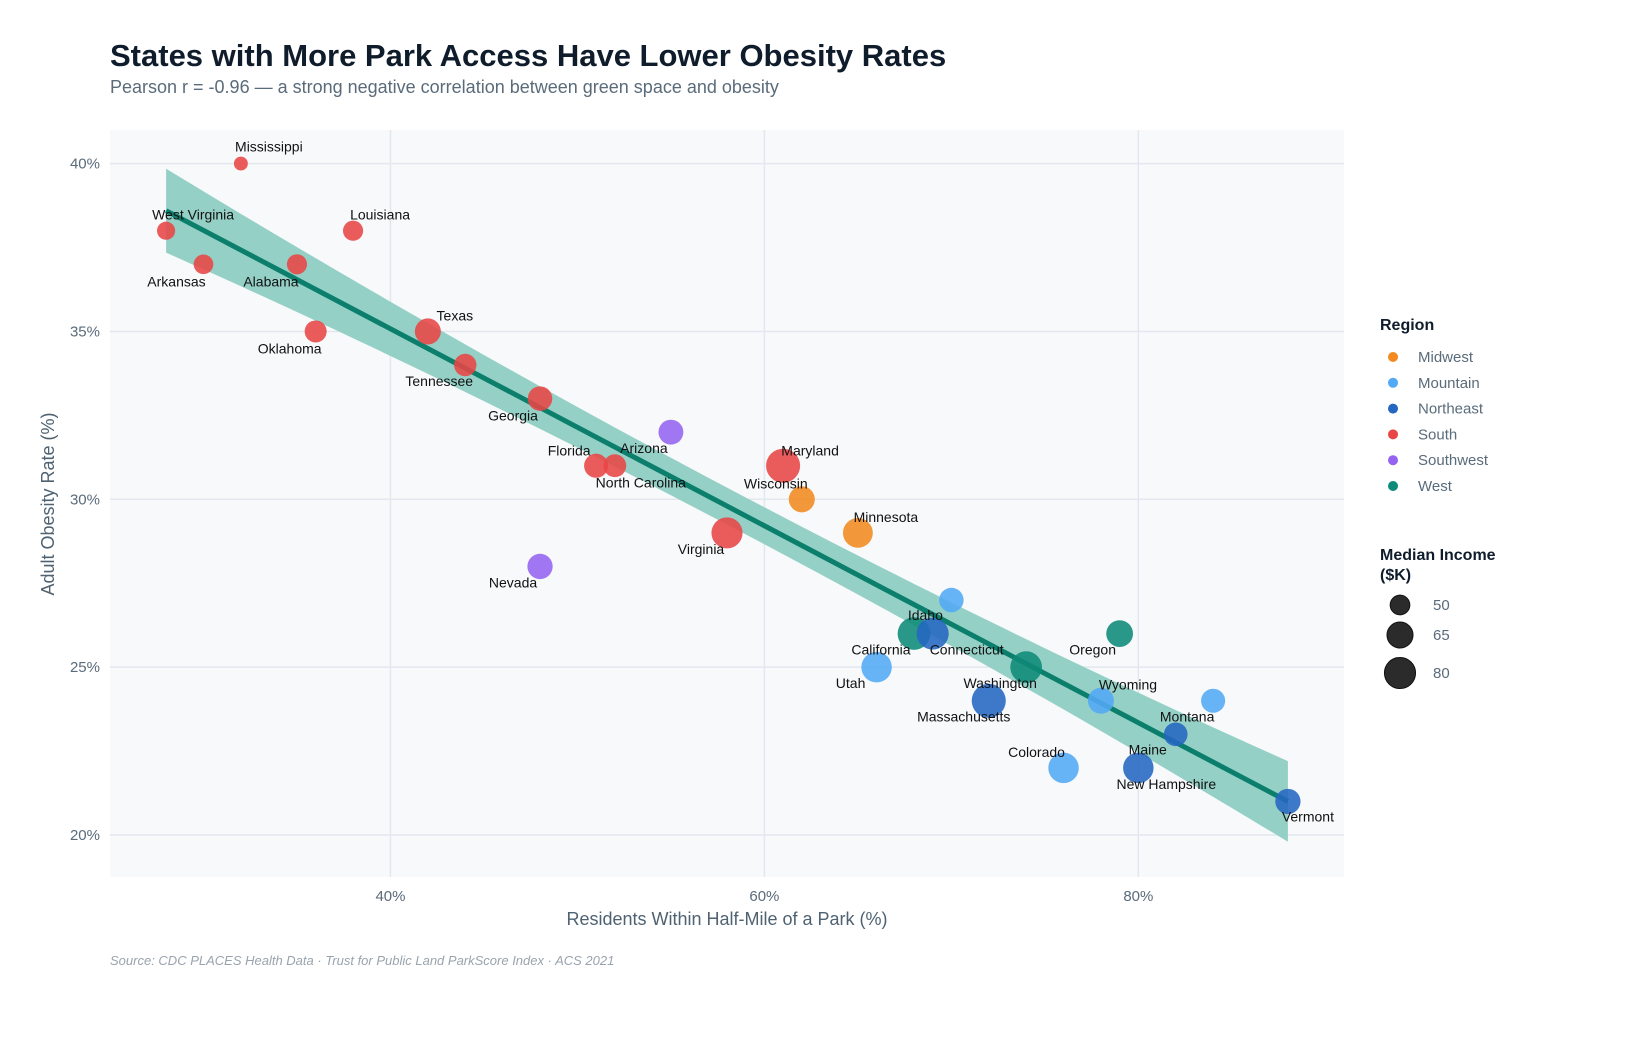 Image resolution: width=1650 pixels, height=1055 pixels. I want to click on point-label: Tennessee, so click(439, 381).